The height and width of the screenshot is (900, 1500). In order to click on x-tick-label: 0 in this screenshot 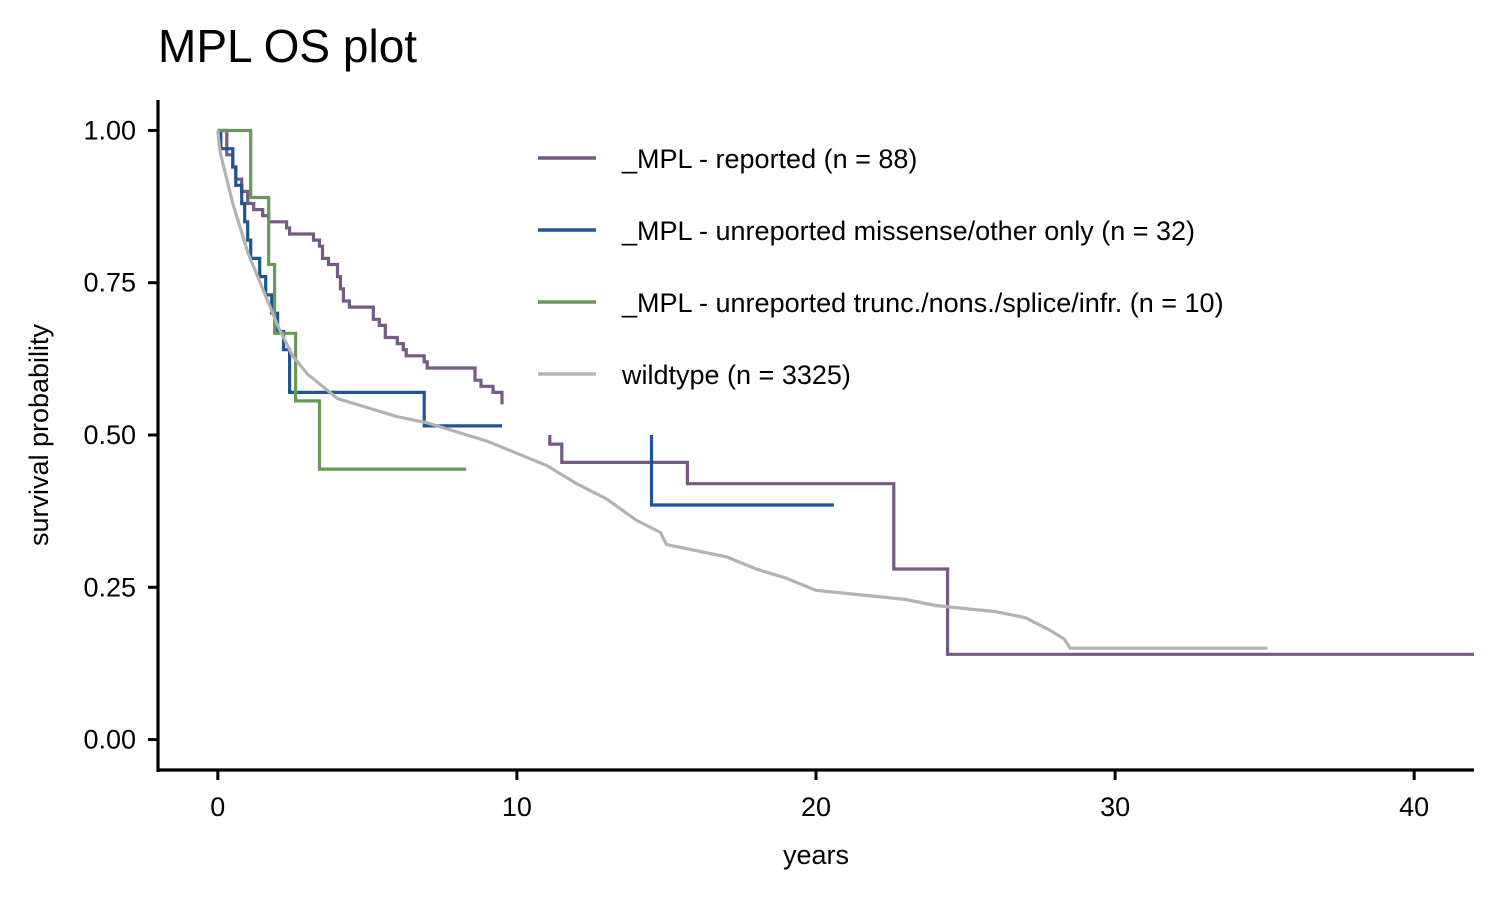, I will do `click(217, 807)`.